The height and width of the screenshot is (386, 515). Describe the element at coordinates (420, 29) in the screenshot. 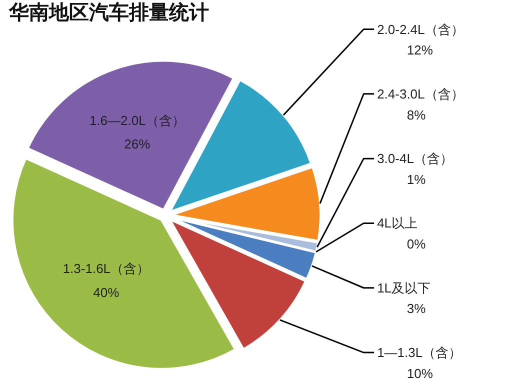

I see `slice-label: 2.0-2.4L（含）` at that location.